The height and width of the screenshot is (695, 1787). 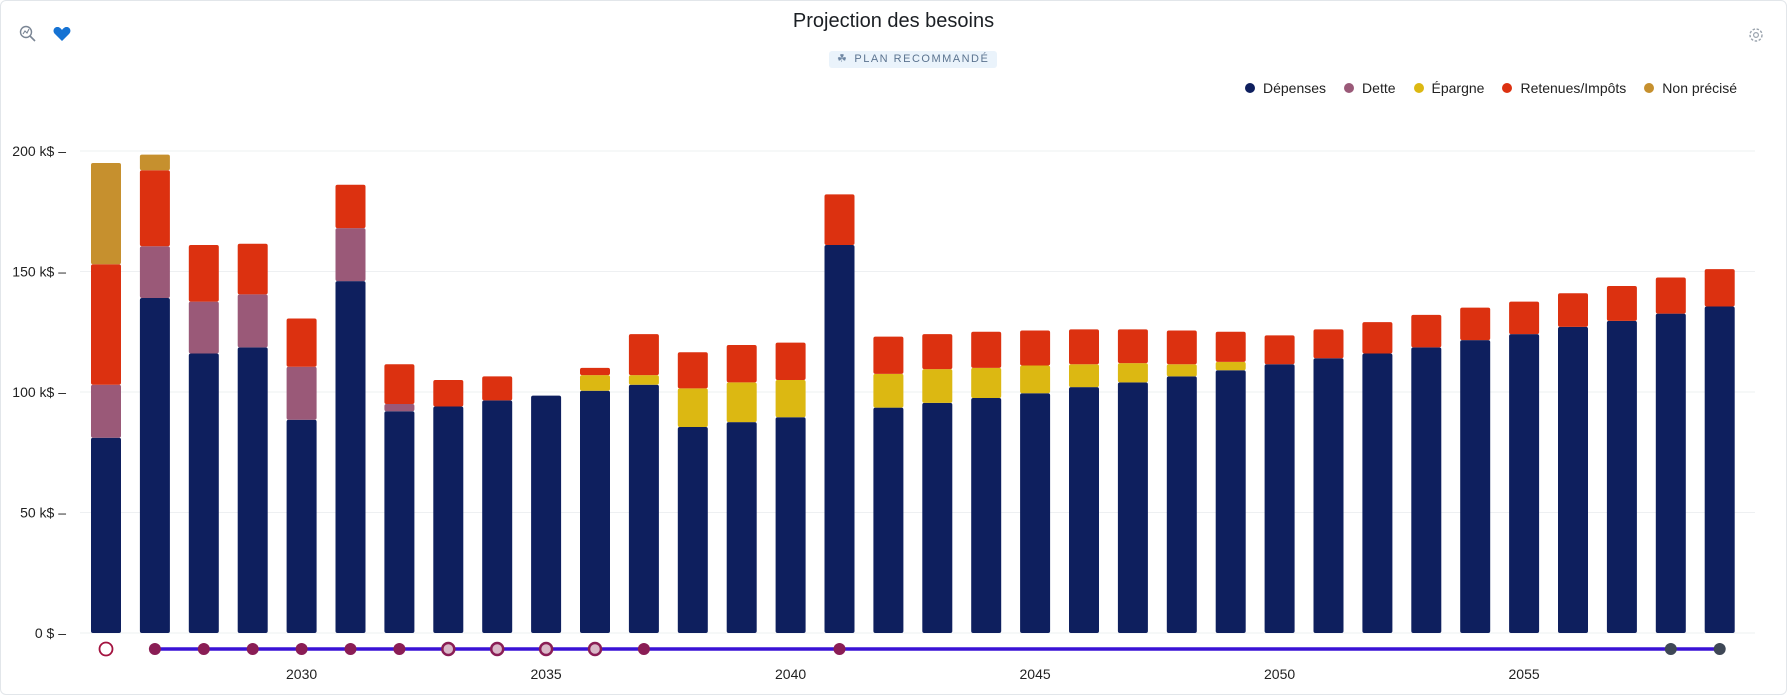 I want to click on bar-non_precise-2027, so click(x=154, y=162).